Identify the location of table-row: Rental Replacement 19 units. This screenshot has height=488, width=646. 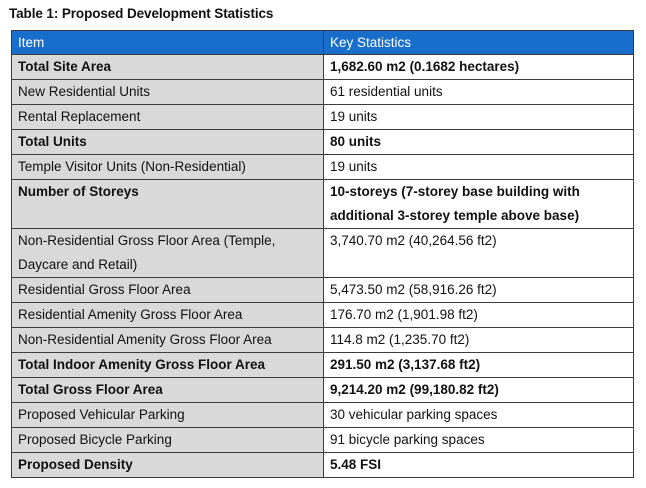
(322, 117).